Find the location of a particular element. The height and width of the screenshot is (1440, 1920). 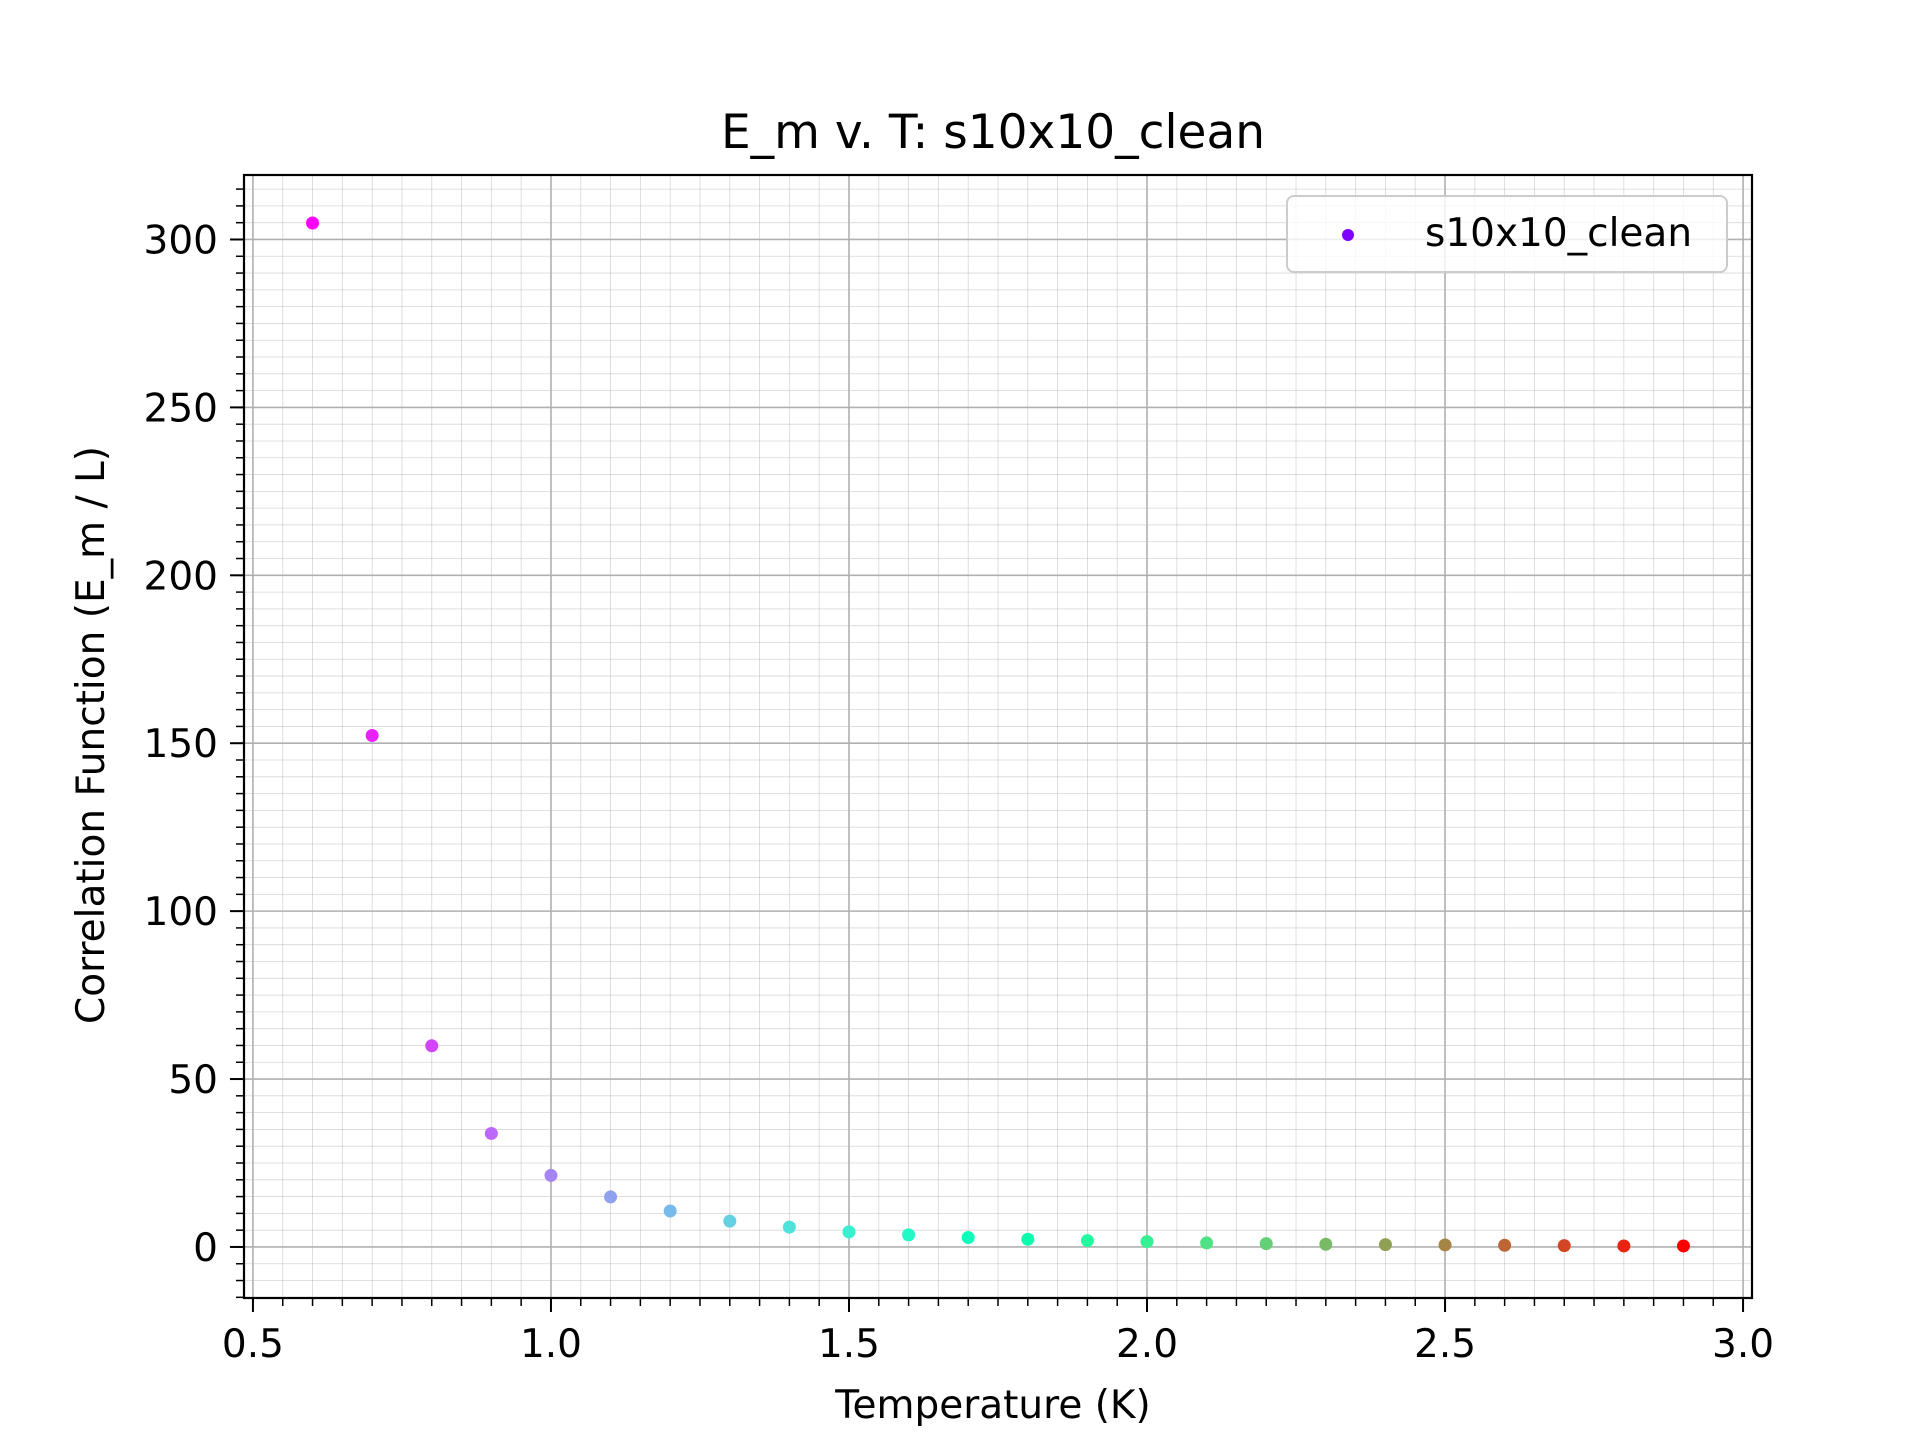

legend-label: s10x10_clean is located at coordinates (1558, 233).